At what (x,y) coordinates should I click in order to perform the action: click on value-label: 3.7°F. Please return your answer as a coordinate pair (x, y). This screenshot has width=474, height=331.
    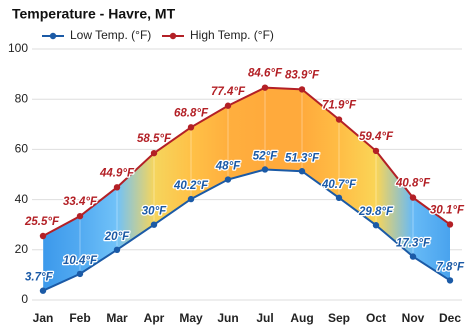
    Looking at the image, I should click on (39, 278).